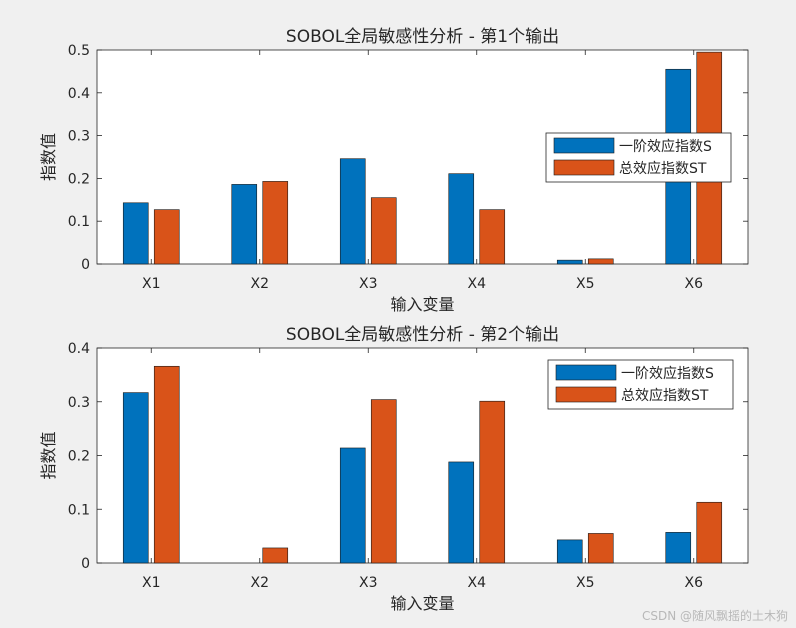 Image resolution: width=796 pixels, height=628 pixels. Describe the element at coordinates (422, 335) in the screenshot. I see `chart-title: SOBOL全局敏感性分析 - 第2个输出` at that location.